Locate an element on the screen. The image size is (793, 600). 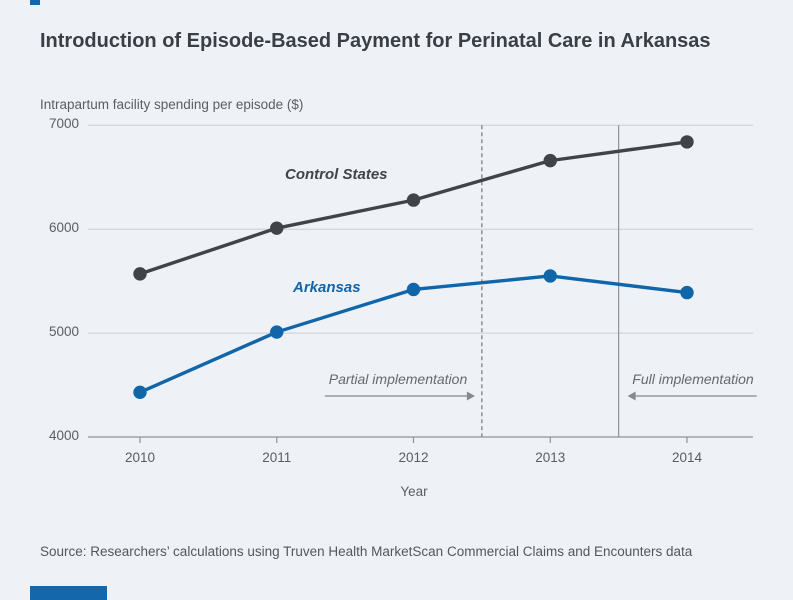
y-tick-label: 4000 is located at coordinates (63, 435).